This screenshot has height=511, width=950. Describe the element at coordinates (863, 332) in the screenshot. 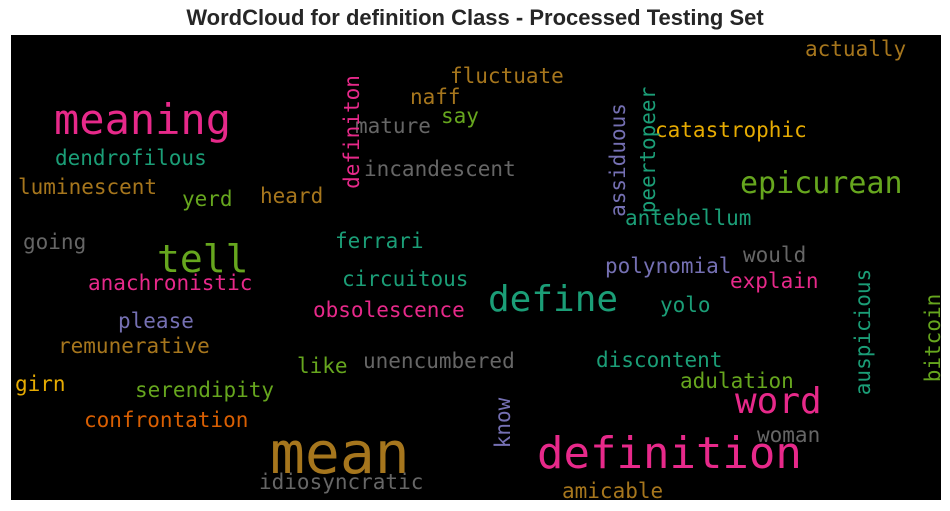

I see `word-auspicious: auspicious` at that location.